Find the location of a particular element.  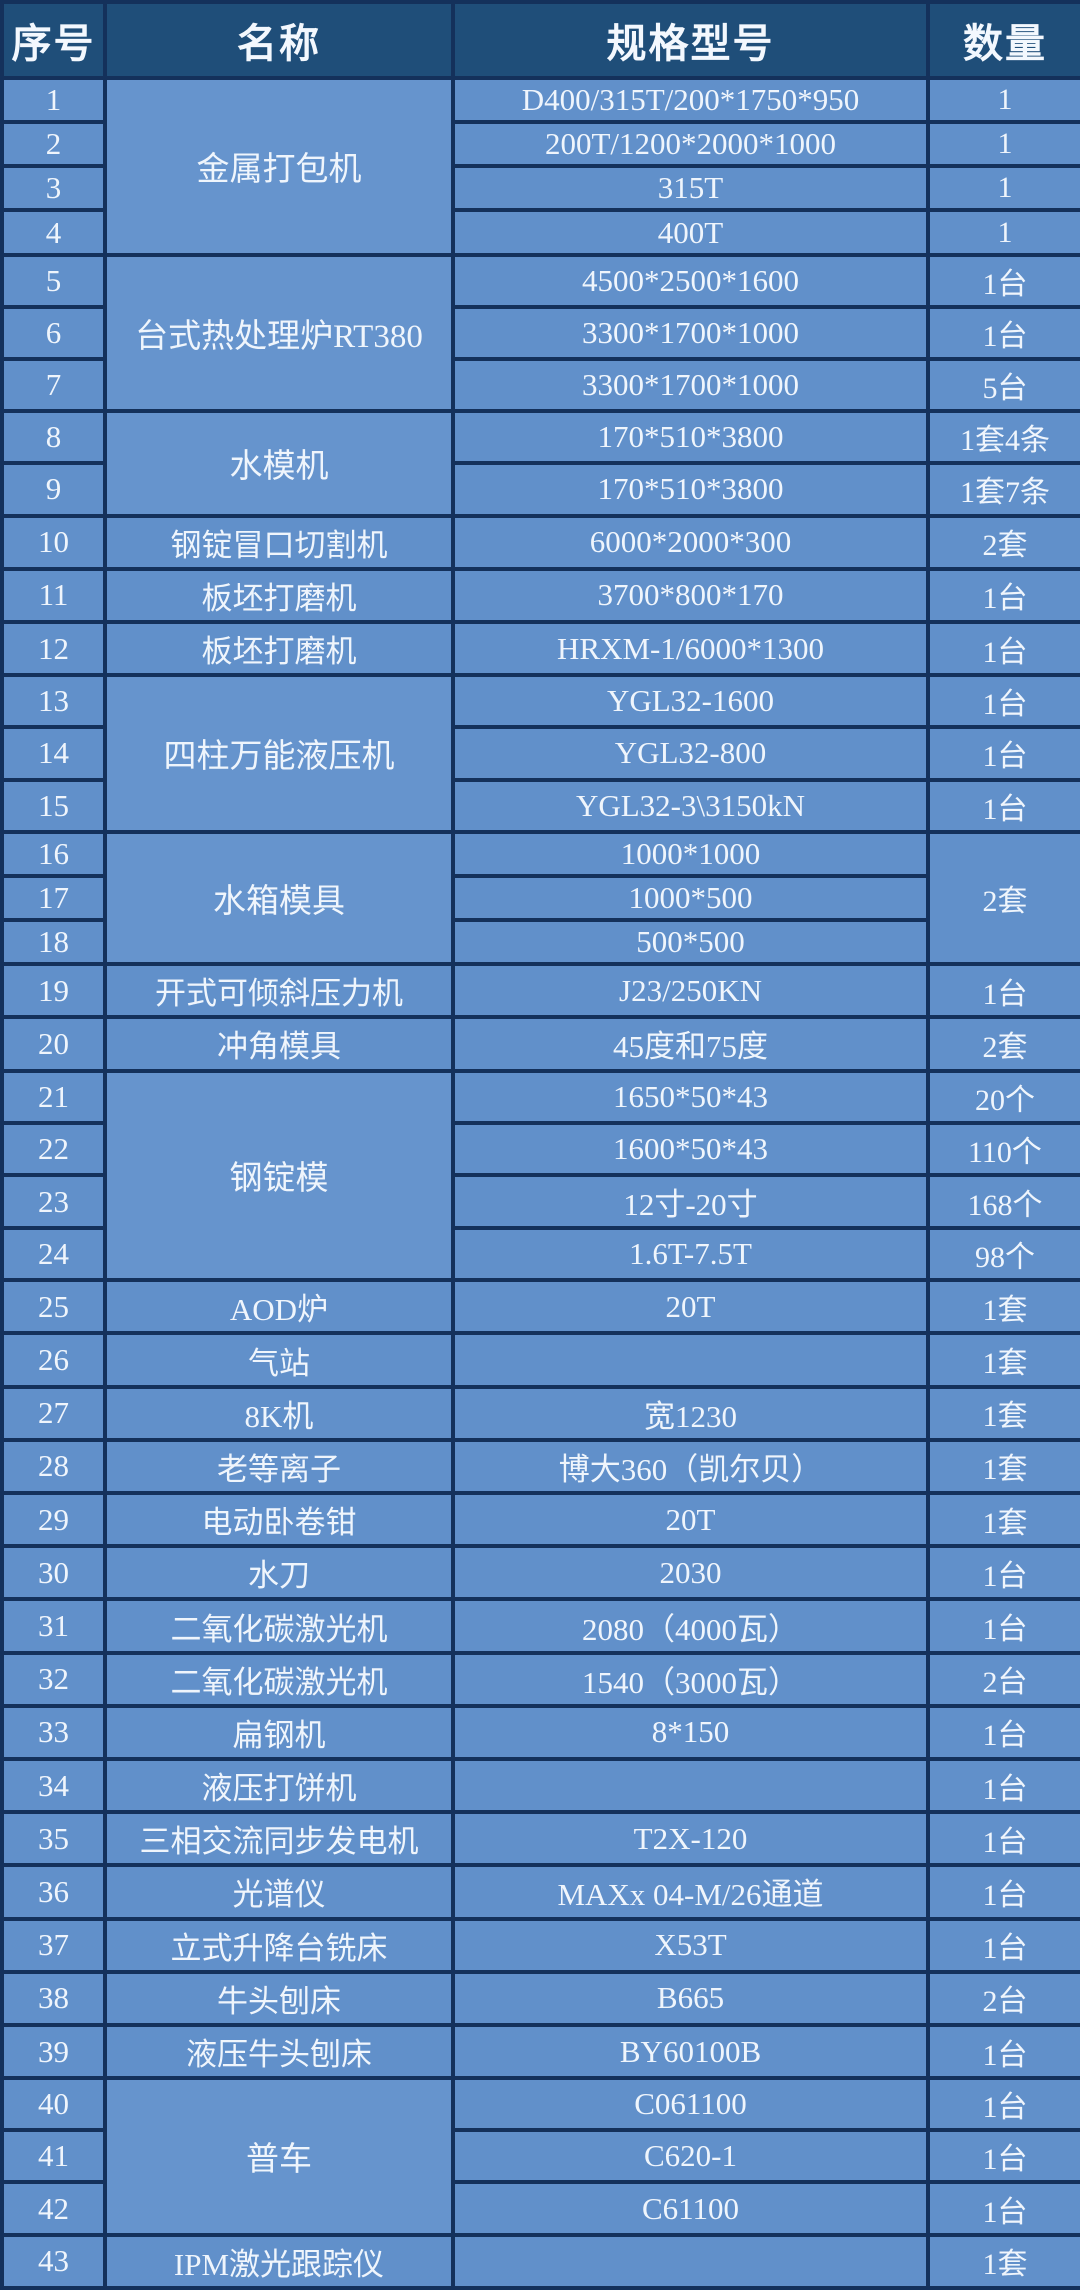

table-row: 20 冲角模具 45度和75度 2套 is located at coordinates (540, 1044).